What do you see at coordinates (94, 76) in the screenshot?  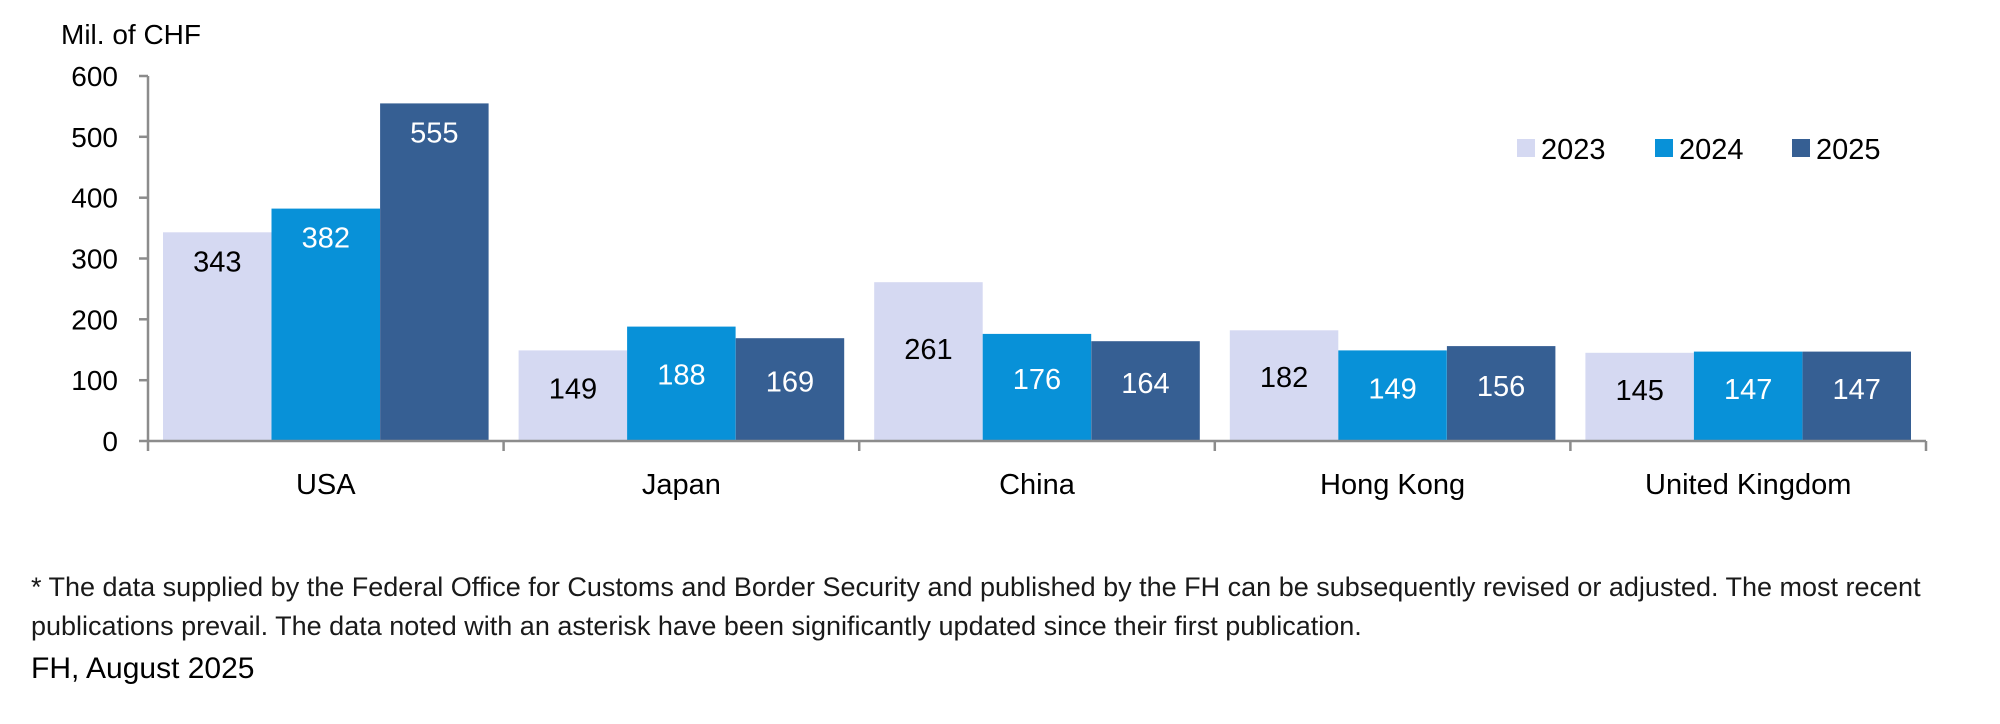 I see `y-tick-label-600: 600` at bounding box center [94, 76].